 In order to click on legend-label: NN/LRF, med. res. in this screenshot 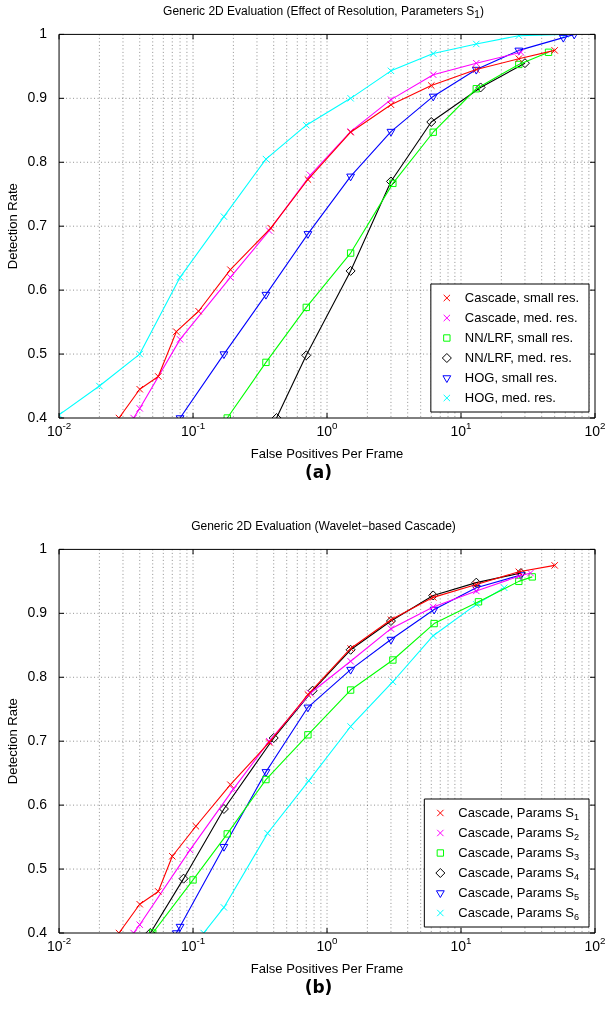, I will do `click(518, 357)`.